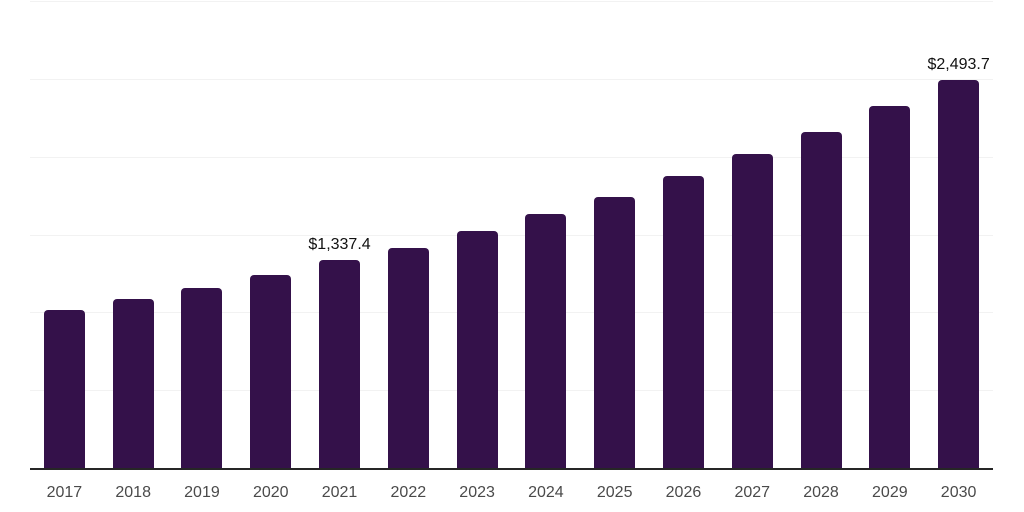 The width and height of the screenshot is (1024, 512). What do you see at coordinates (890, 492) in the screenshot?
I see `x-tick-2029: 2029` at bounding box center [890, 492].